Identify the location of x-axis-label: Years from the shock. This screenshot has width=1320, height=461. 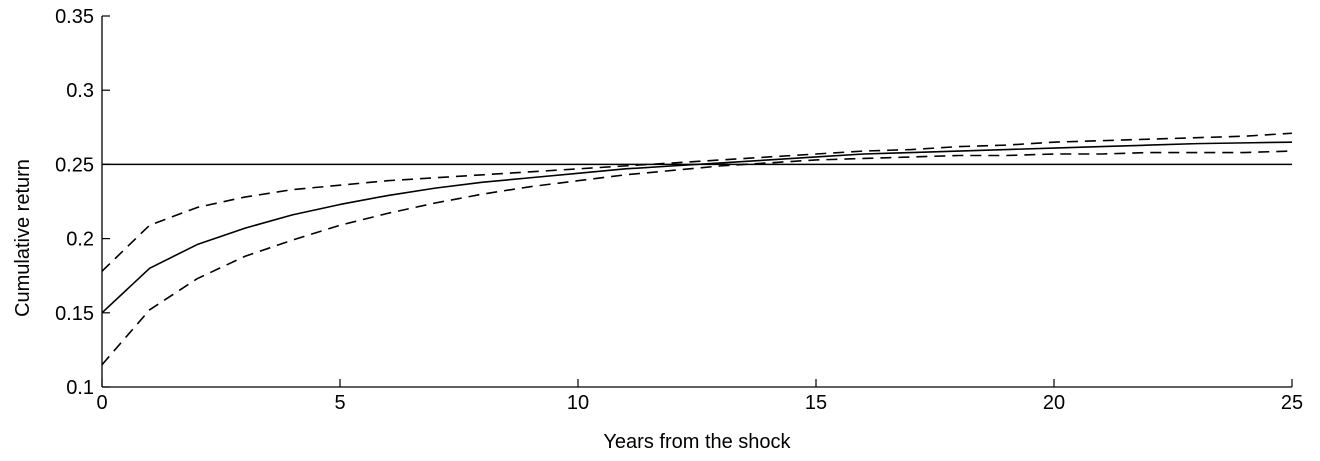
(697, 442).